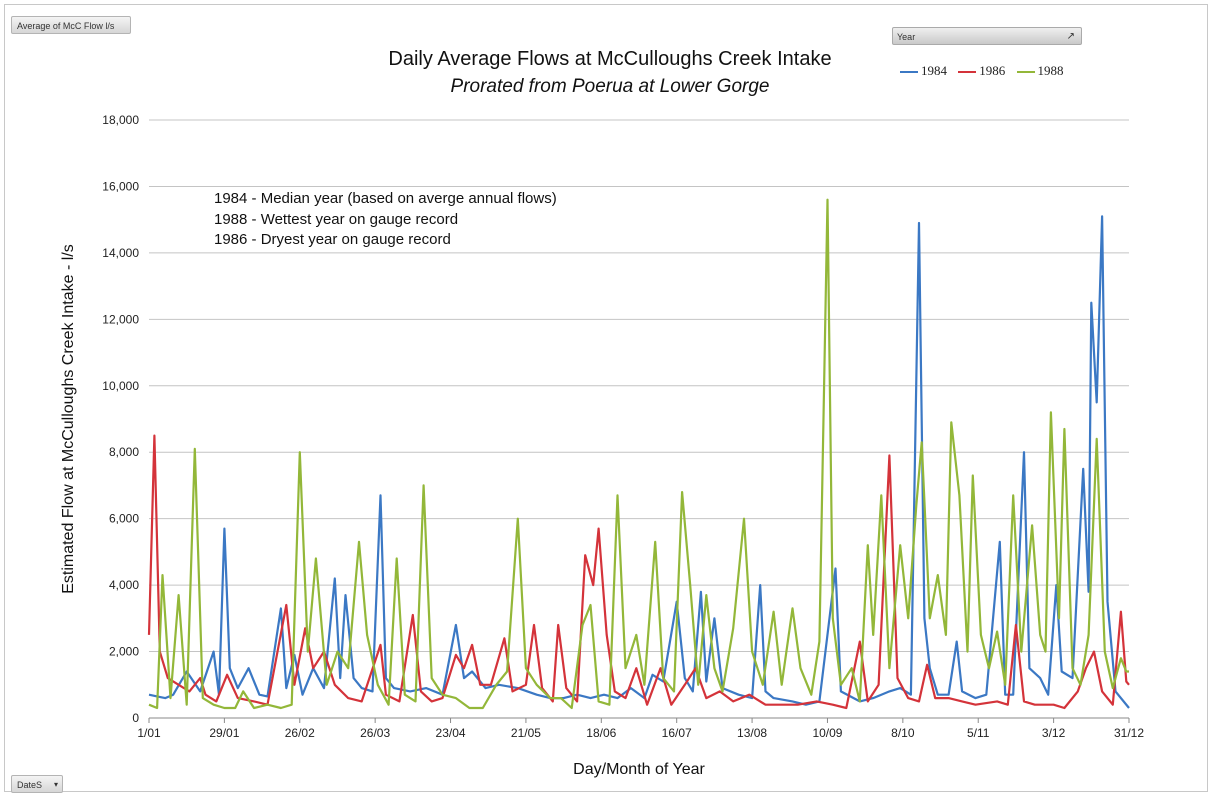 This screenshot has width=1212, height=796. What do you see at coordinates (1054, 733) in the screenshot?
I see `x-tick-label: 3/12` at bounding box center [1054, 733].